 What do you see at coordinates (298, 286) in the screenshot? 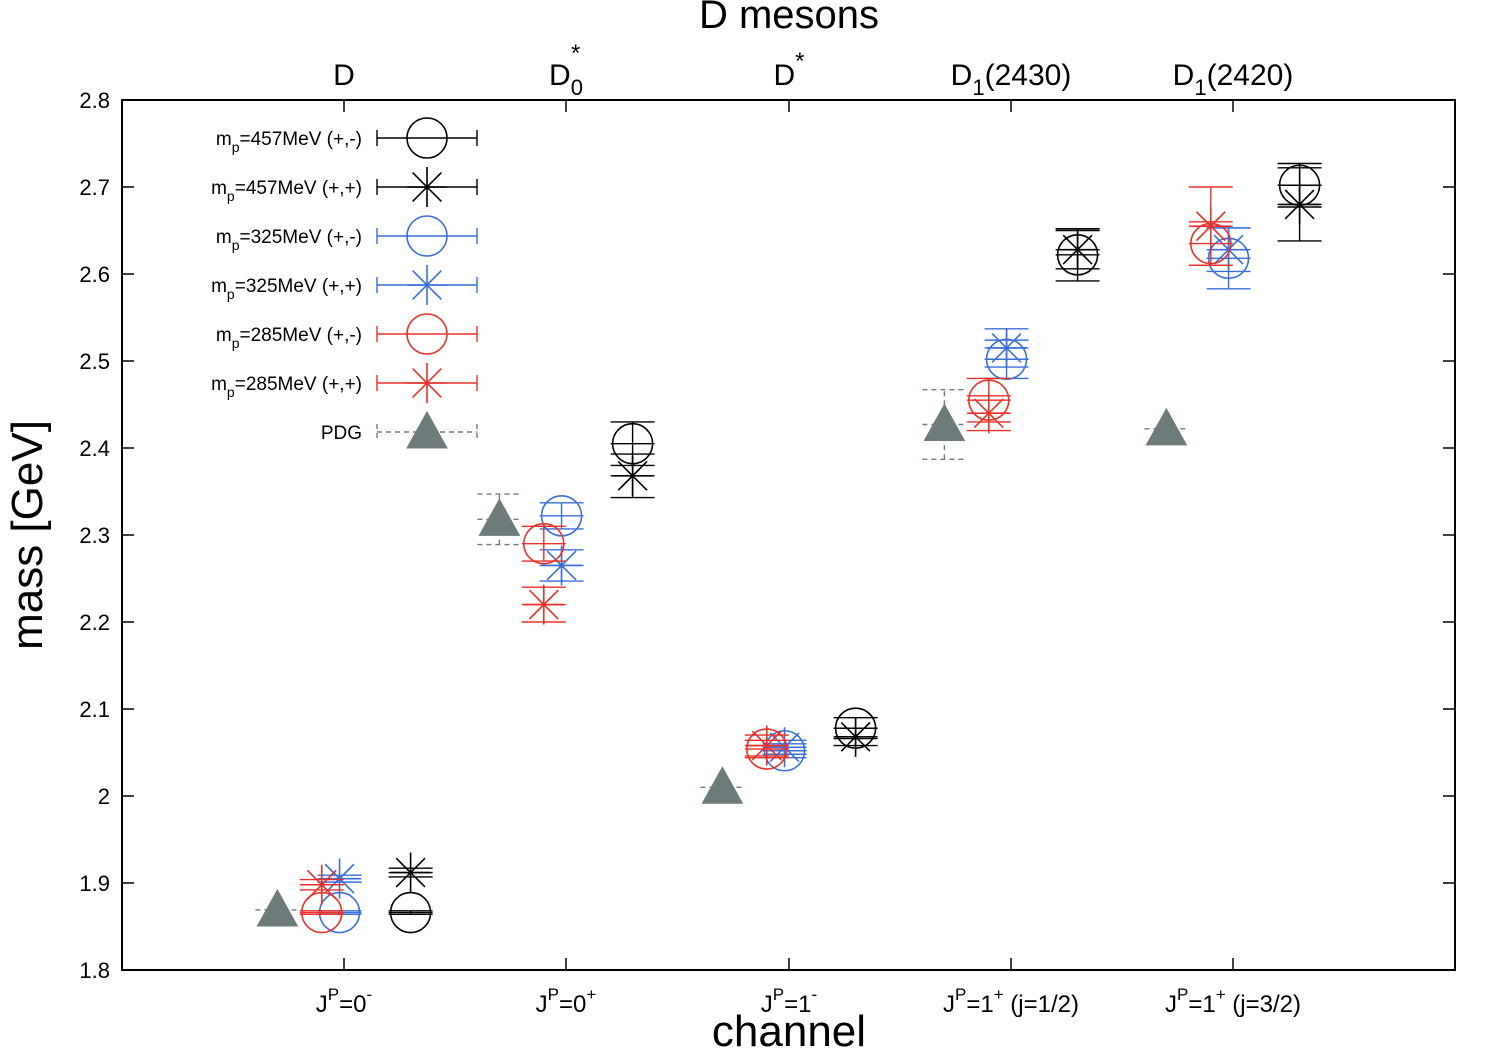
I see `legend-label-part: =325MeV (+,+)` at bounding box center [298, 286].